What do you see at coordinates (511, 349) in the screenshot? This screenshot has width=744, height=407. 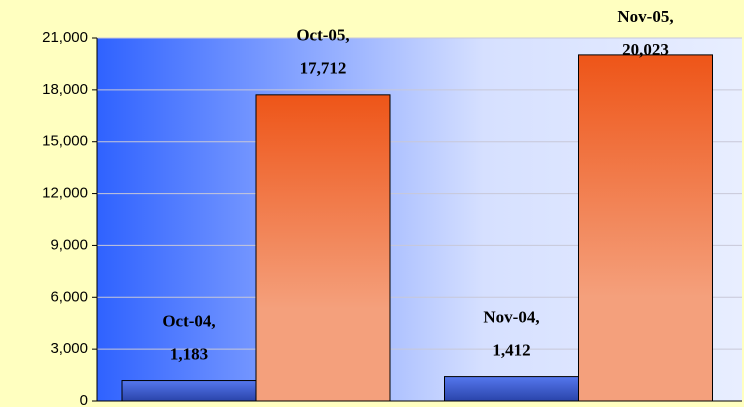 I see `data-label-value: 1,412` at bounding box center [511, 349].